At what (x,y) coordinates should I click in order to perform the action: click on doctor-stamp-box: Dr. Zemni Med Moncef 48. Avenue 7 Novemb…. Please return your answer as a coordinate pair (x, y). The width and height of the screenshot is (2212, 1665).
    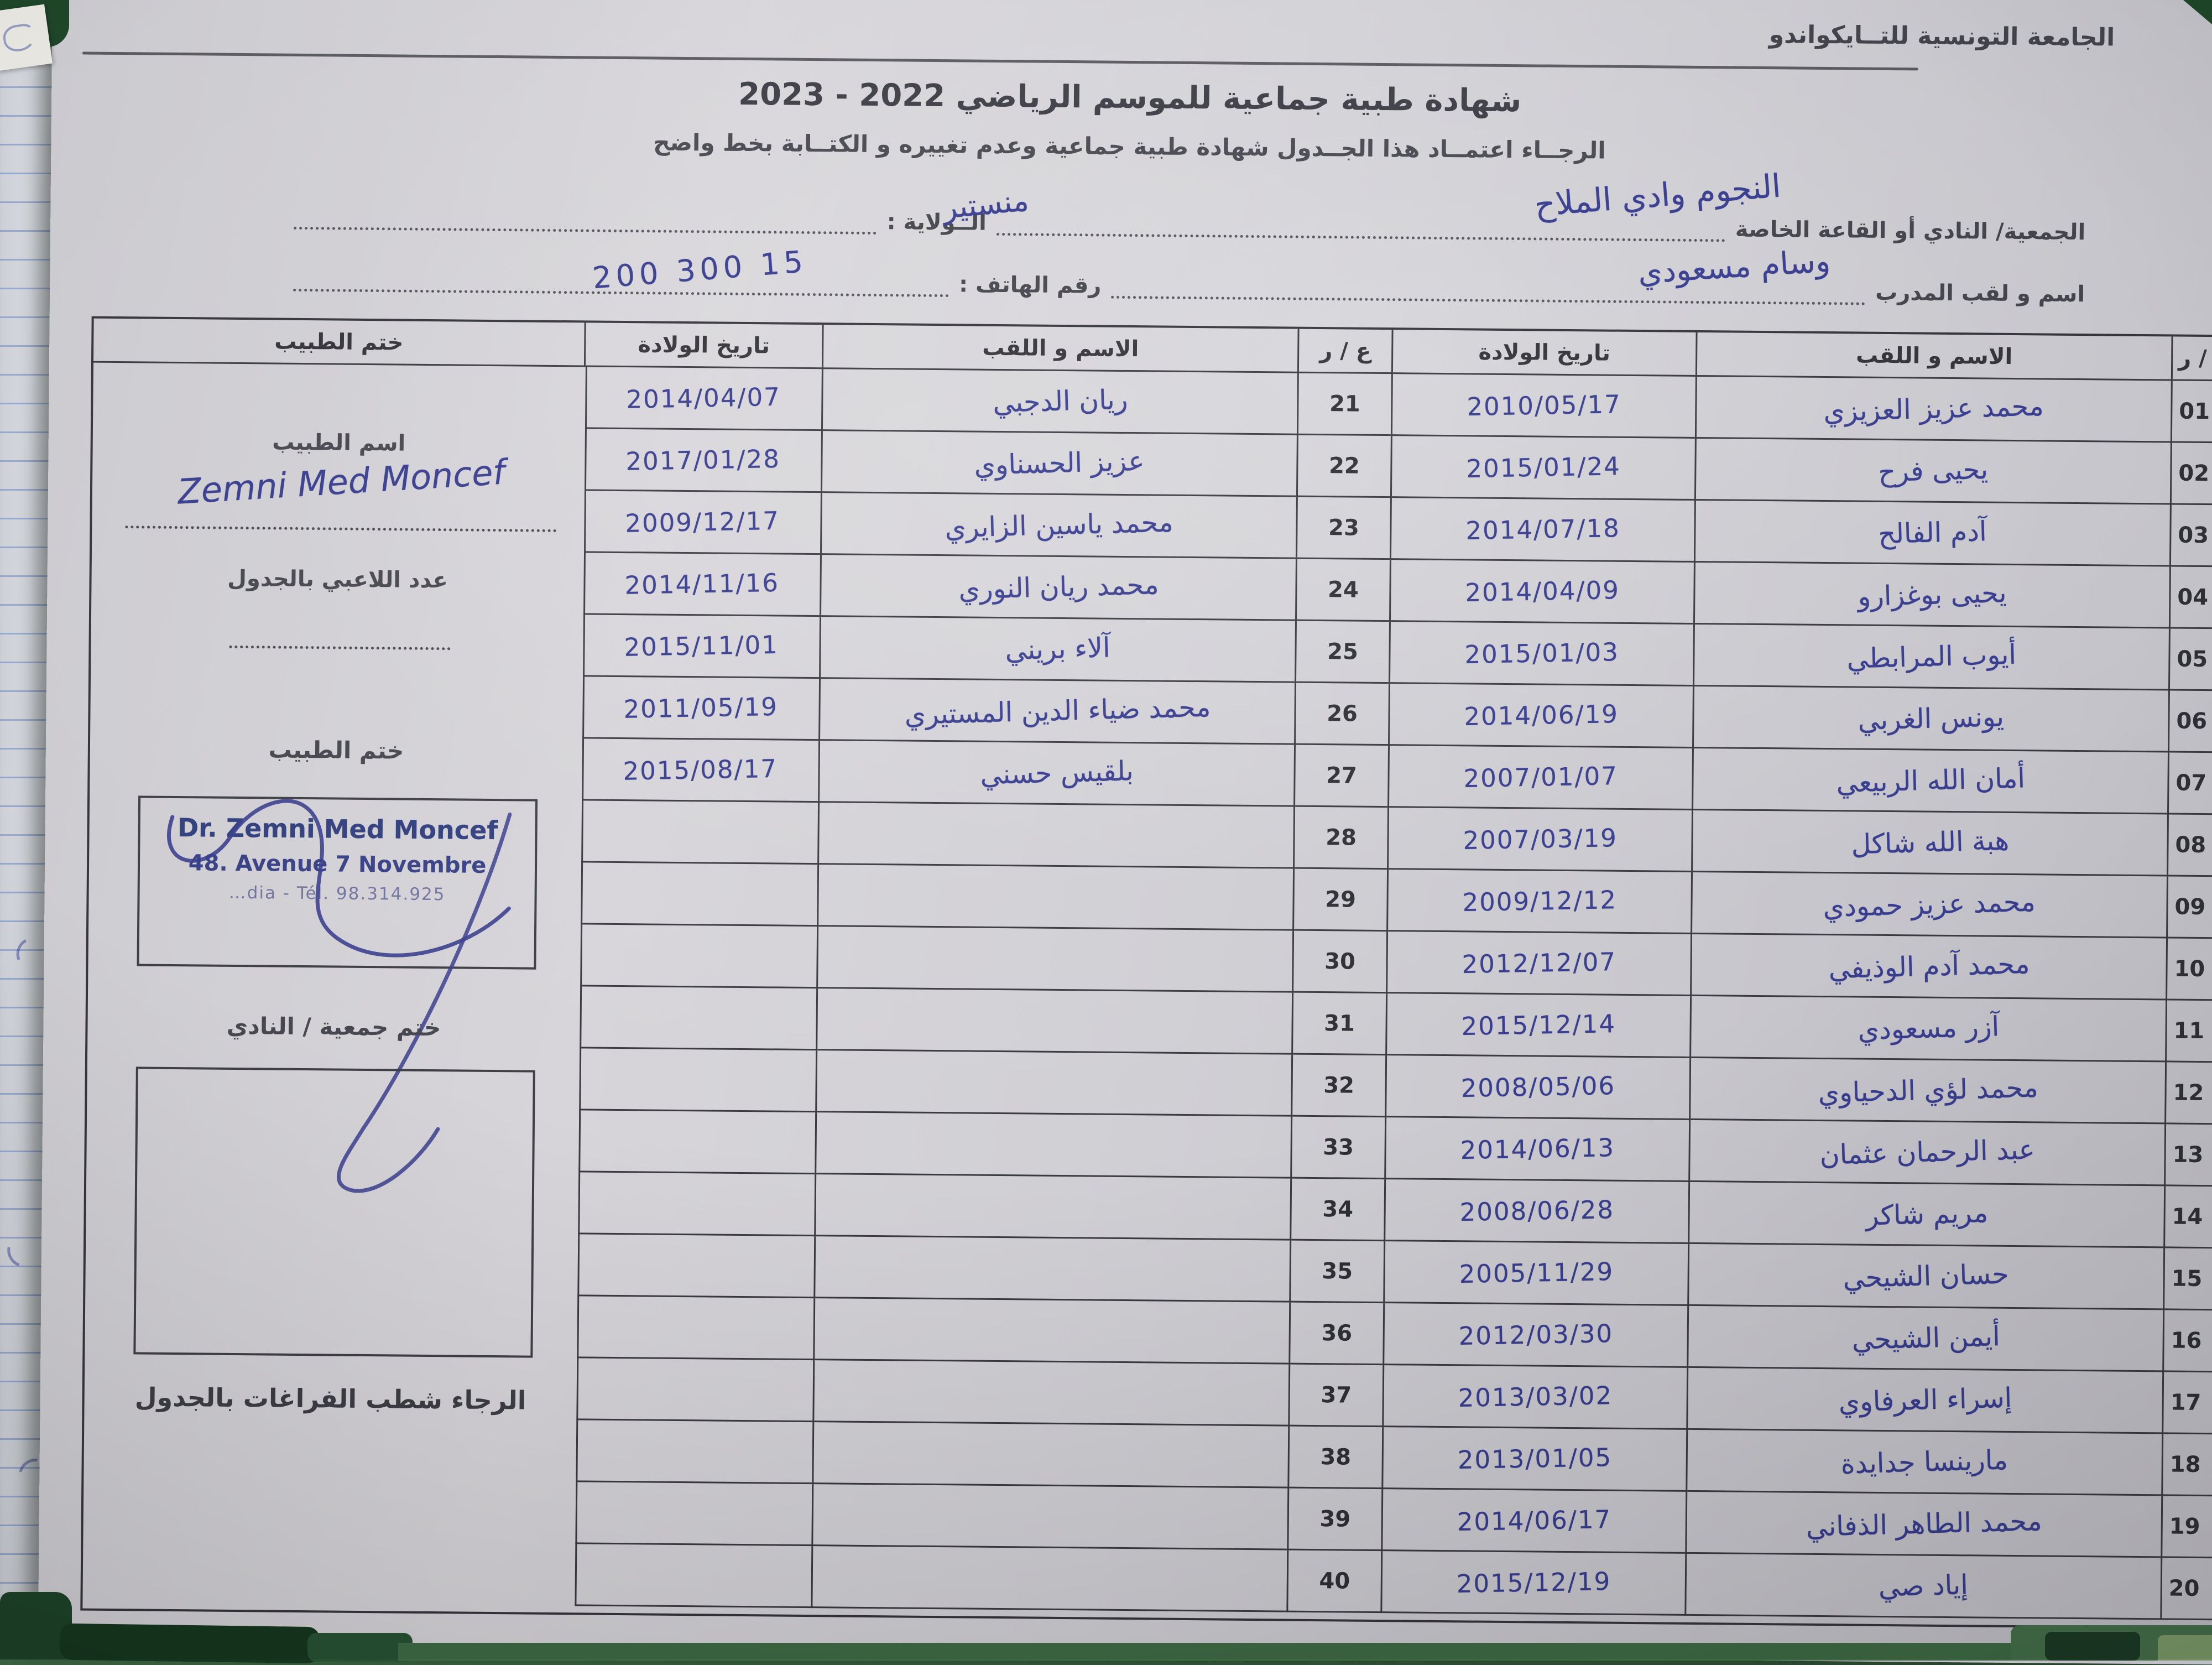
    Looking at the image, I should click on (338, 882).